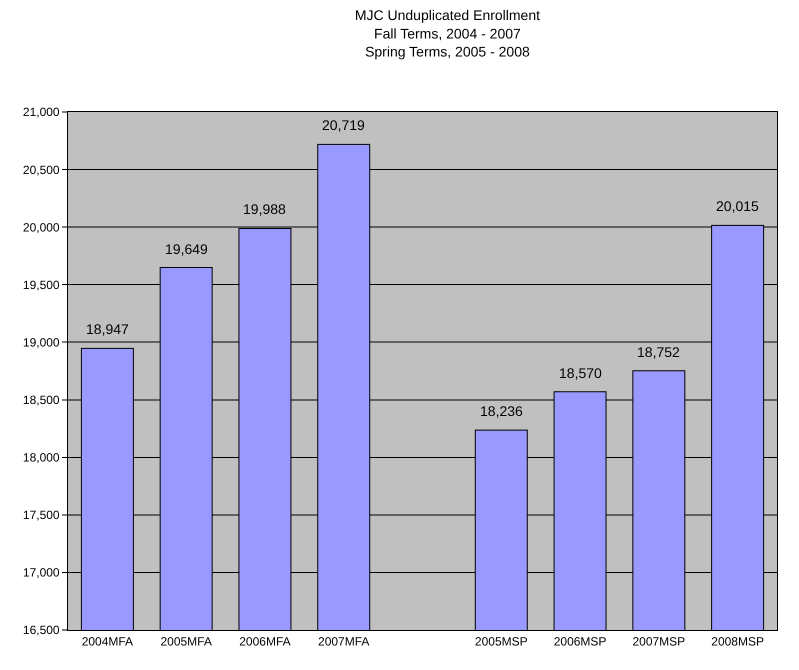 The width and height of the screenshot is (799, 670). What do you see at coordinates (344, 641) in the screenshot?
I see `x-tick-label: 2007MFA` at bounding box center [344, 641].